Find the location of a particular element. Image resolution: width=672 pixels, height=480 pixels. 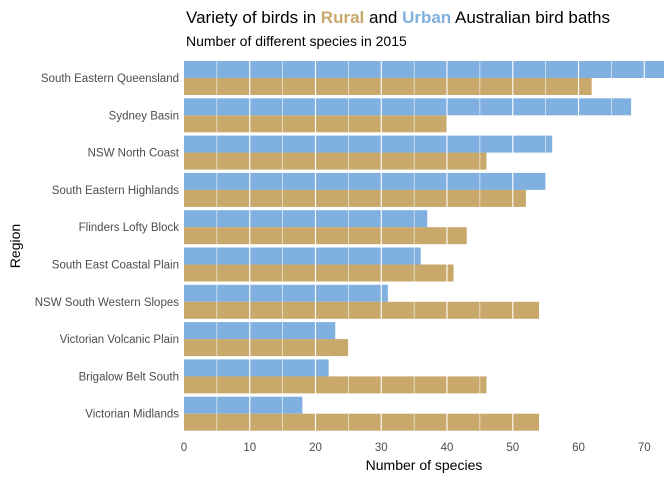

title-middle: and is located at coordinates (383, 17).